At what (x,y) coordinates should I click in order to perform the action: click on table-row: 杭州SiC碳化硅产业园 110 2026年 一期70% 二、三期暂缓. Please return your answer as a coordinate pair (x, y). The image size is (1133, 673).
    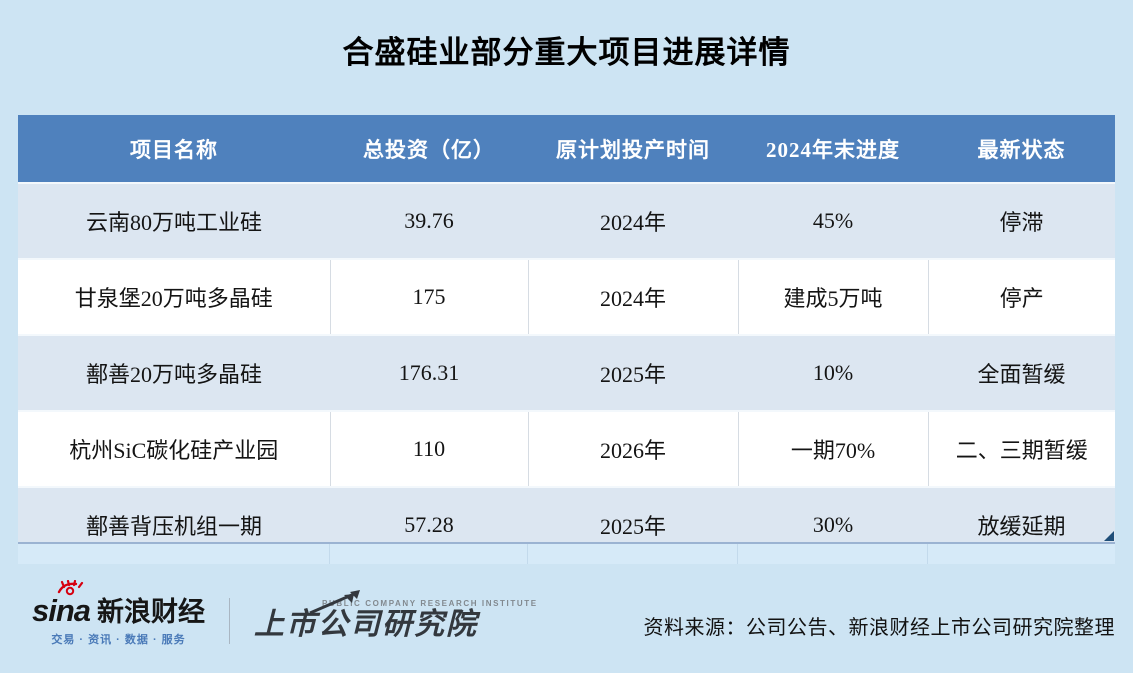
    Looking at the image, I should click on (566, 448).